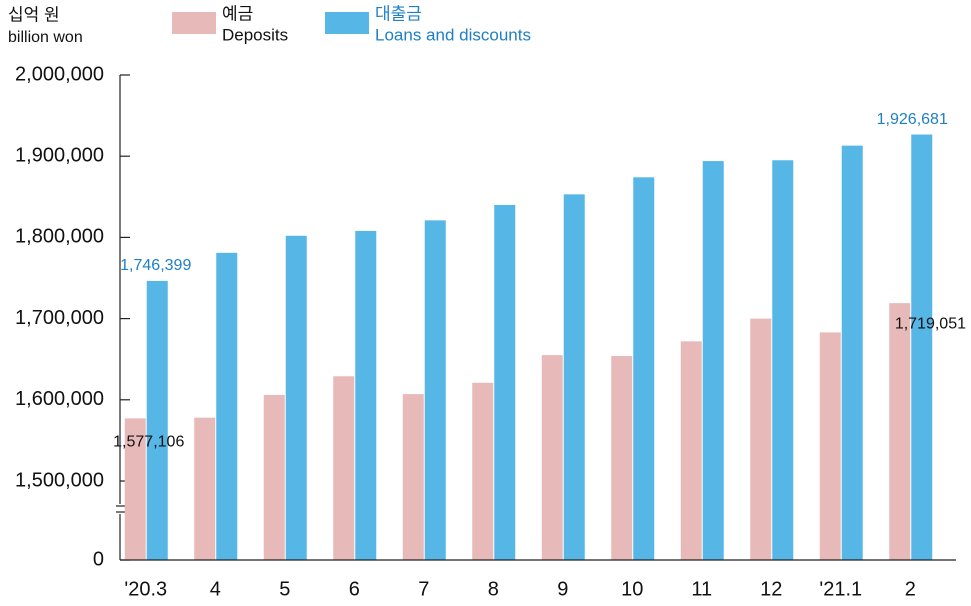  What do you see at coordinates (840, 589) in the screenshot?
I see `x-tick-label: '21.1` at bounding box center [840, 589].